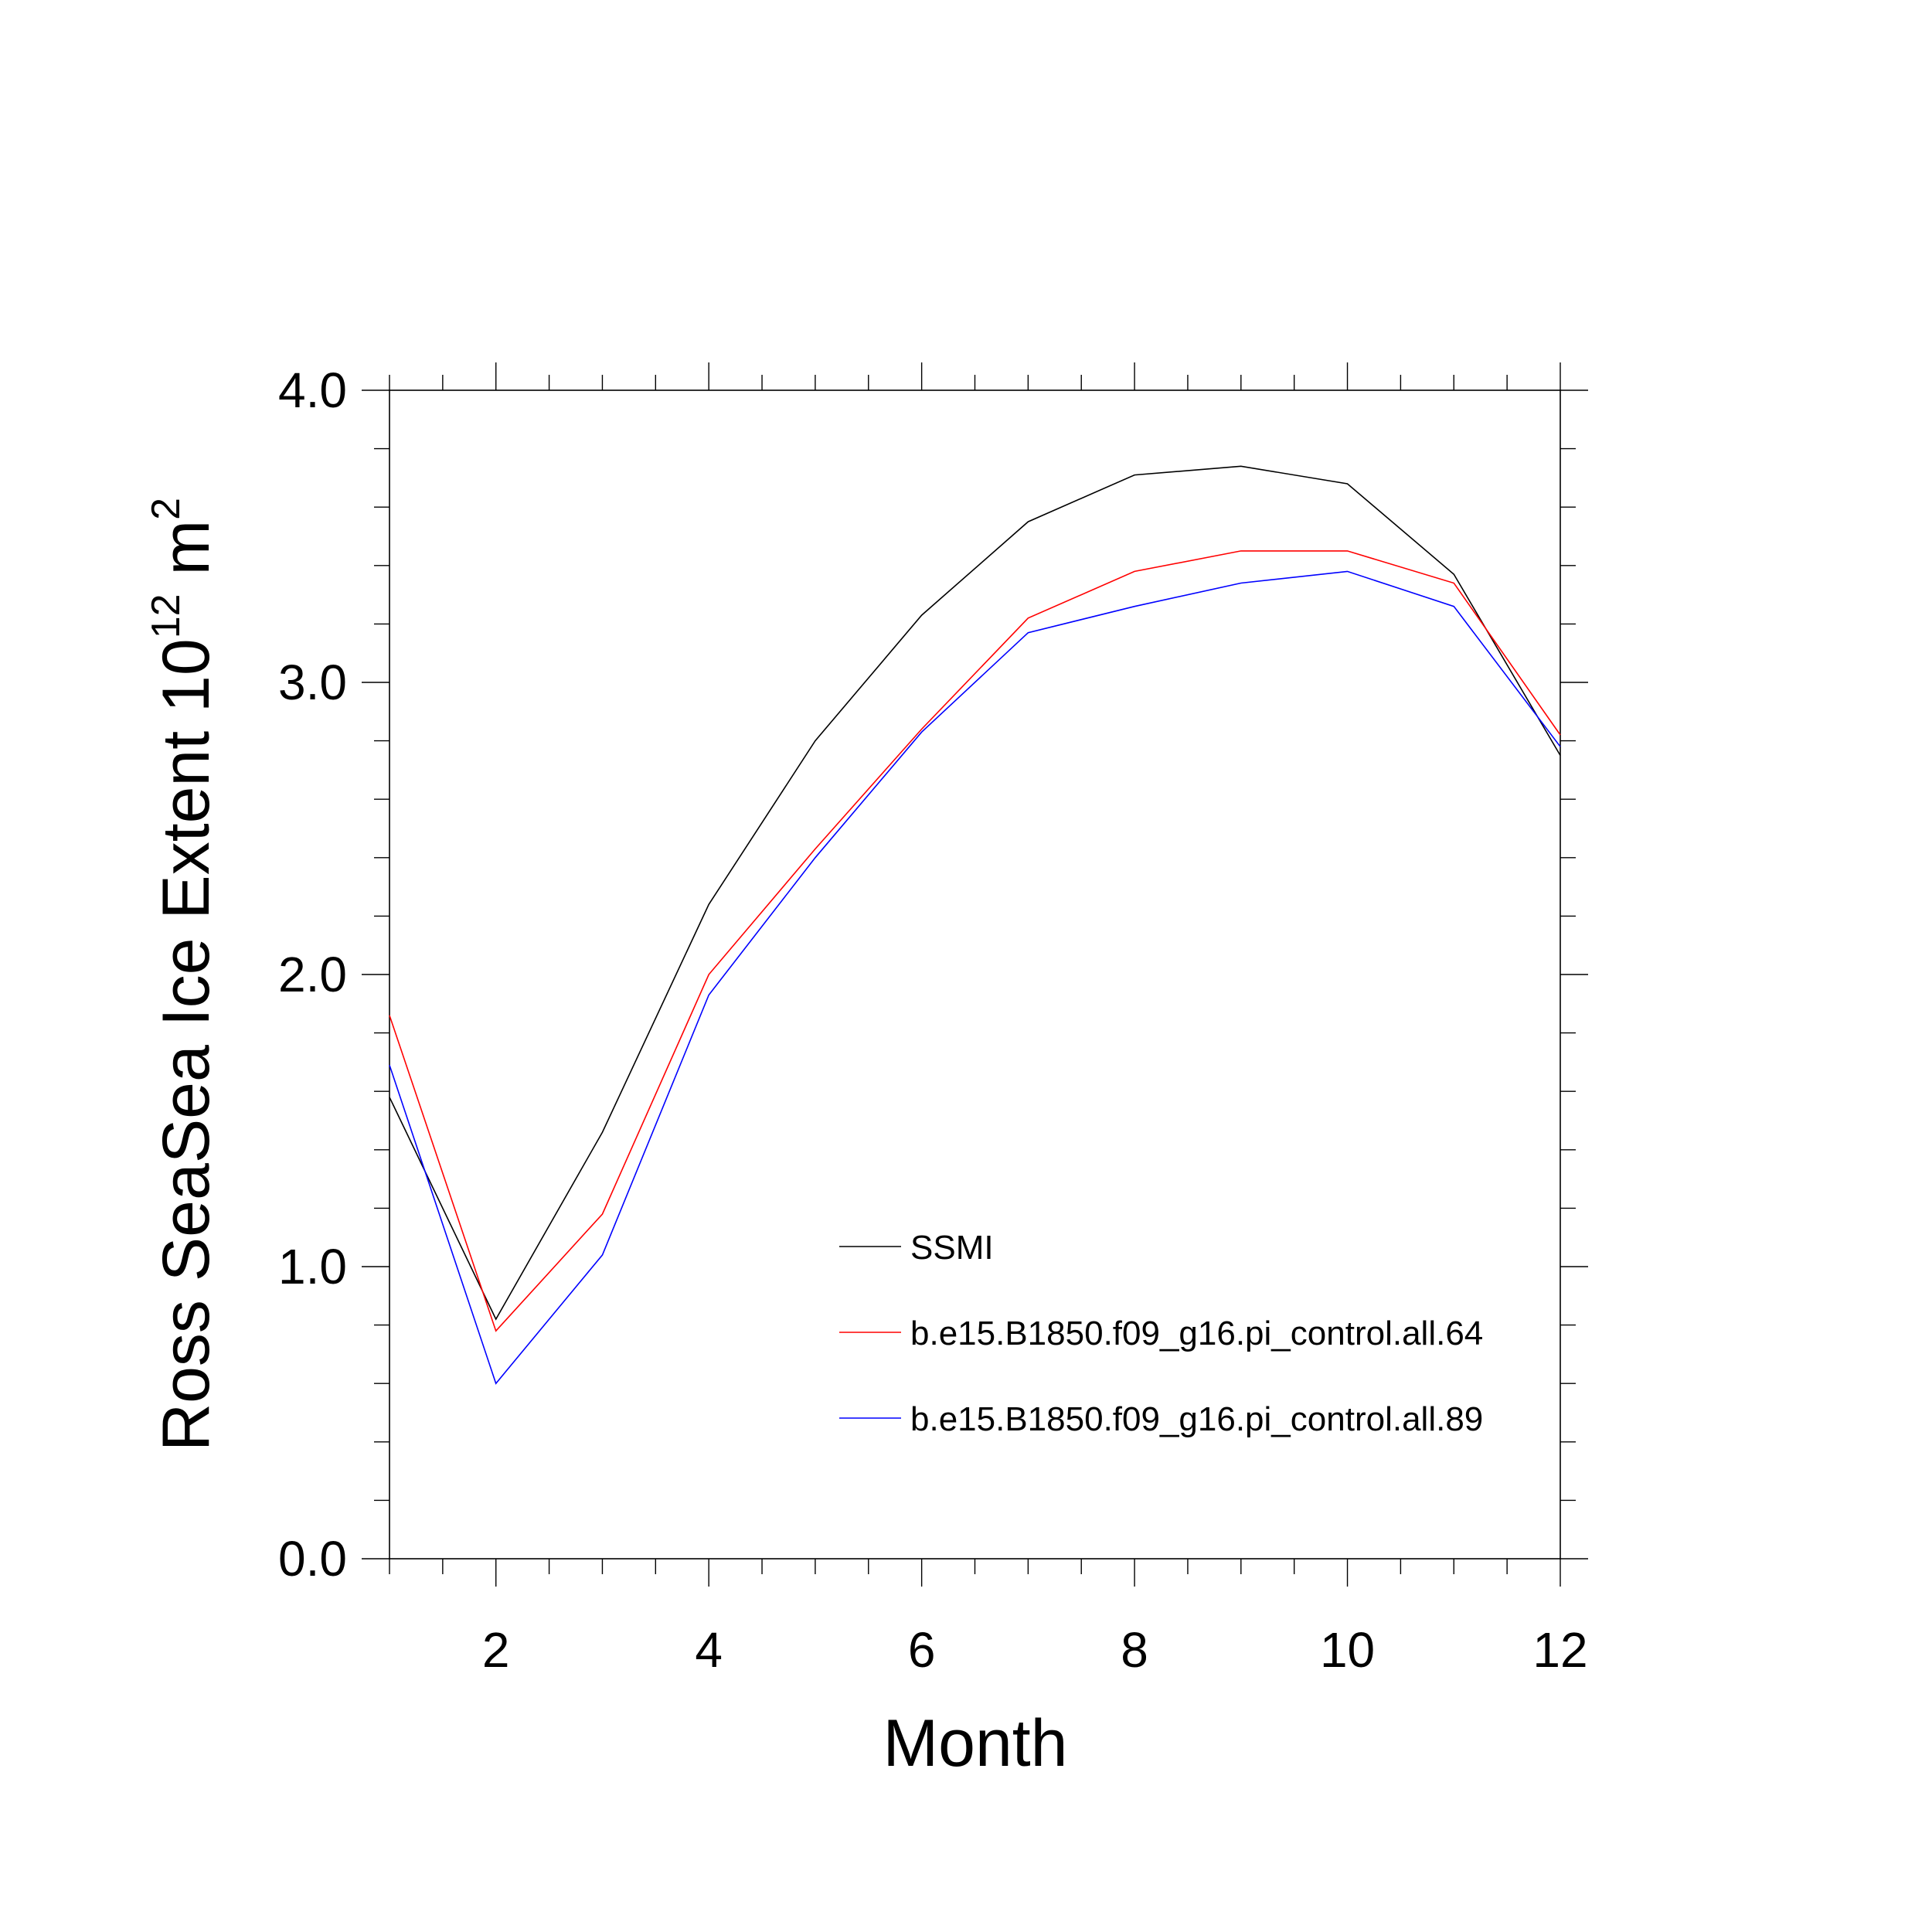  Describe the element at coordinates (1197, 1419) in the screenshot. I see `legend-label: b.e15.B1850.f09_g16.pi_control.all.89` at that location.